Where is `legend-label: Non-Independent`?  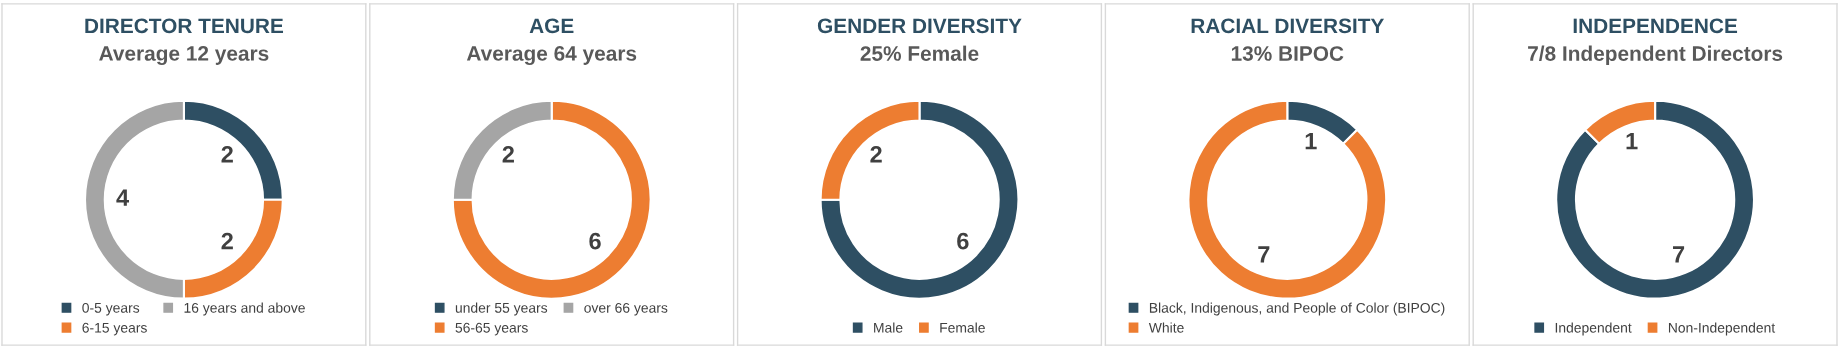
legend-label: Non-Independent is located at coordinates (1722, 329).